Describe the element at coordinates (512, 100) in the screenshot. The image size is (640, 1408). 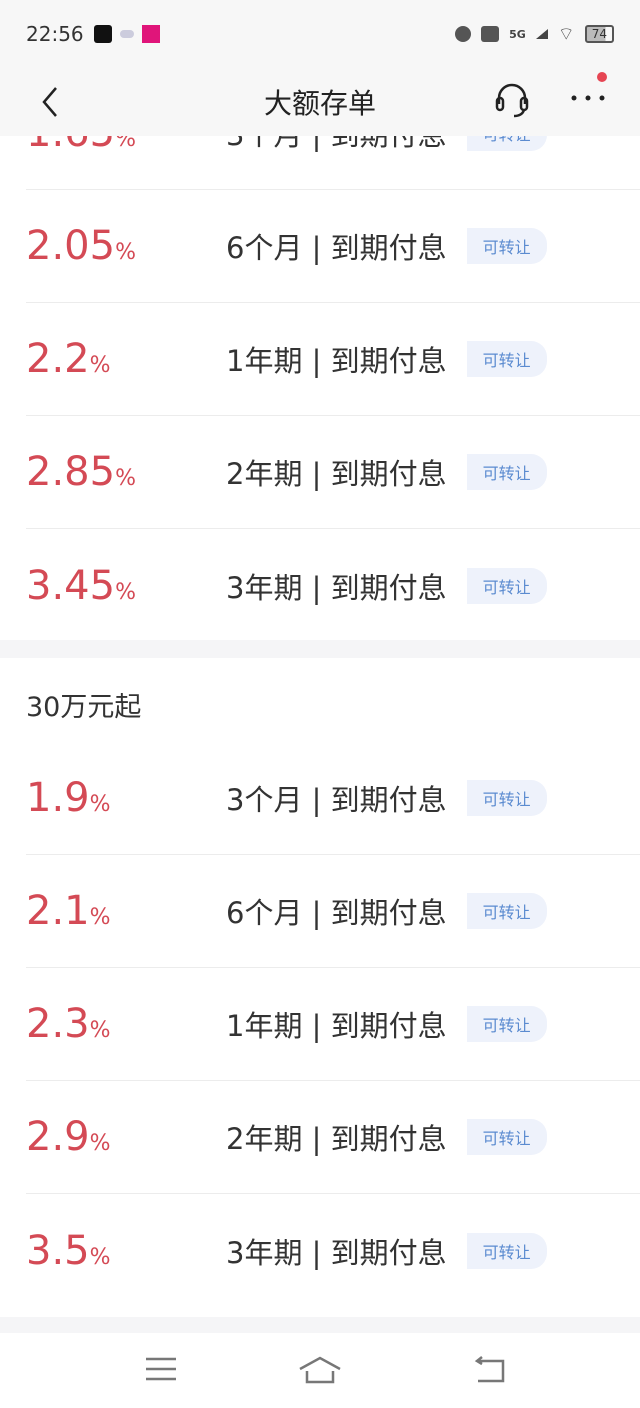
I see `customer-service-icon` at that location.